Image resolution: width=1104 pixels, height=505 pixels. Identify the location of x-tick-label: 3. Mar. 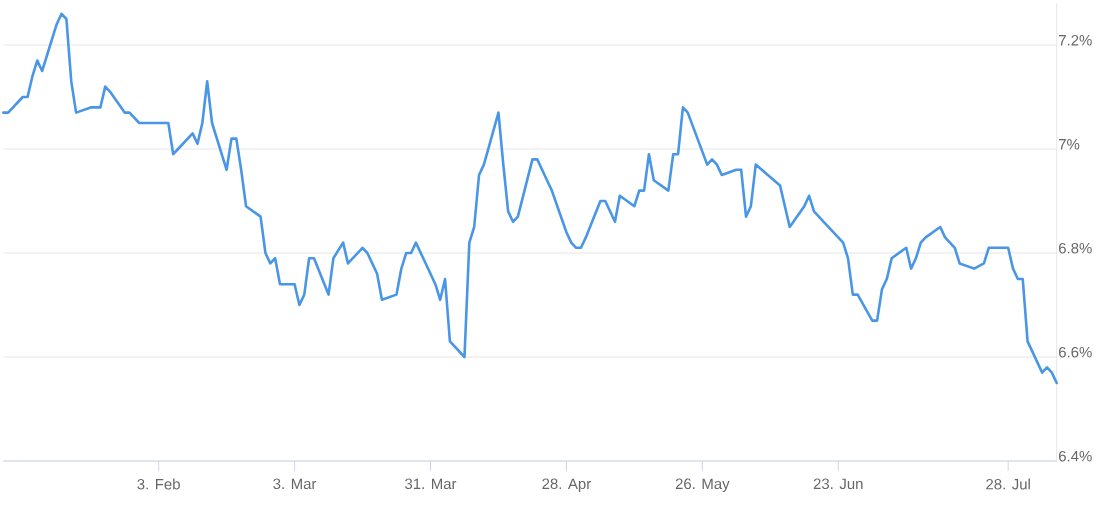
(295, 484).